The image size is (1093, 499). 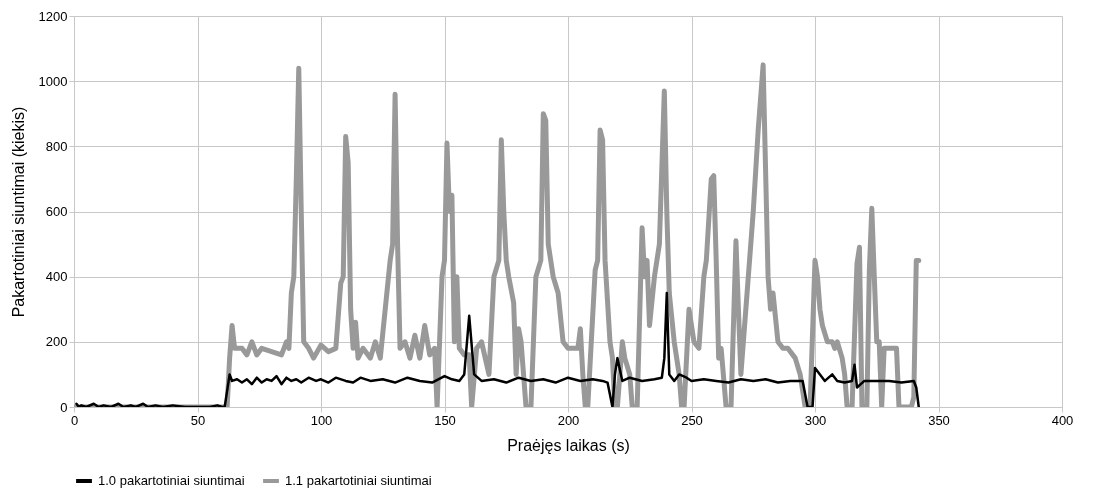 I want to click on y-tick-label: 0, so click(x=64, y=407).